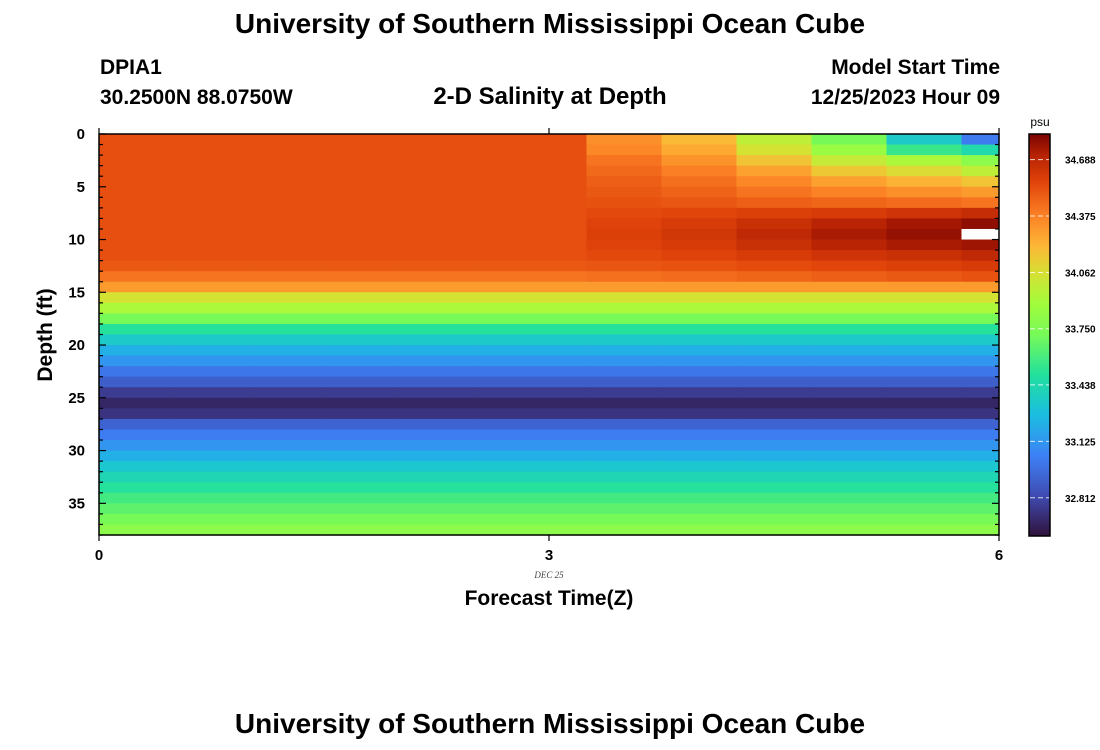 Image resolution: width=1100 pixels, height=750 pixels. What do you see at coordinates (1080, 330) in the screenshot?
I see `colorbar-tick-label: 33.750` at bounding box center [1080, 330].